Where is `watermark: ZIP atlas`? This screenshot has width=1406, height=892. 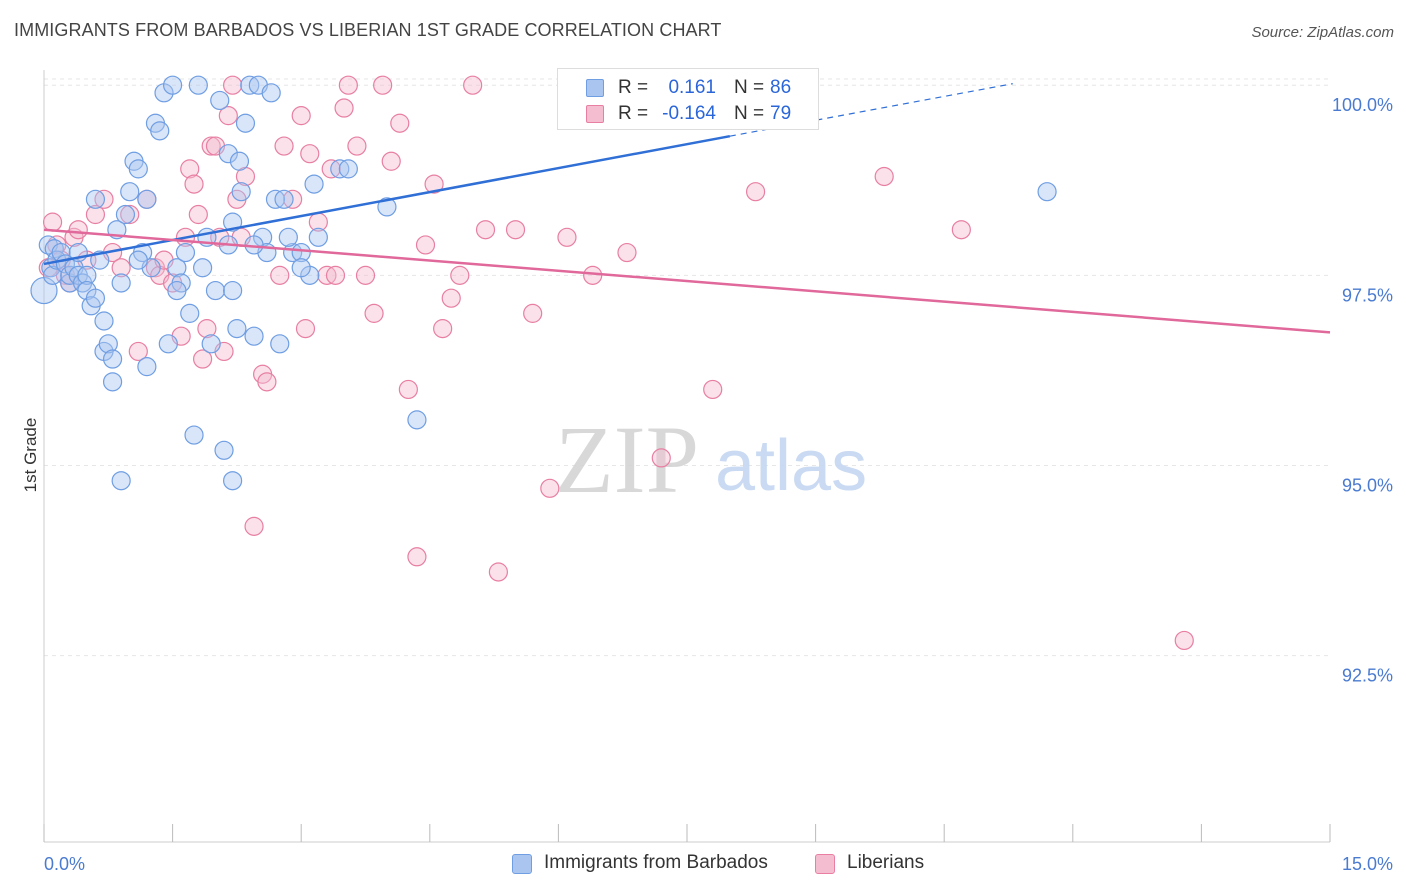
watermark: ZIP atlas is located at coordinates (711, 459).